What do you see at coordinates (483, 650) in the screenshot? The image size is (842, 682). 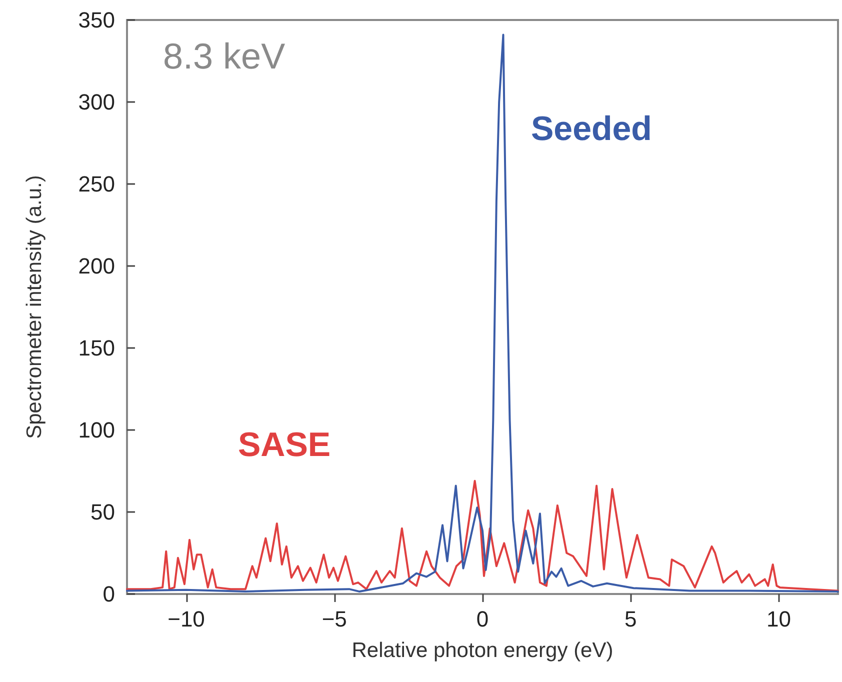 I see `x-axis-title: Relative photon energy (eV)` at bounding box center [483, 650].